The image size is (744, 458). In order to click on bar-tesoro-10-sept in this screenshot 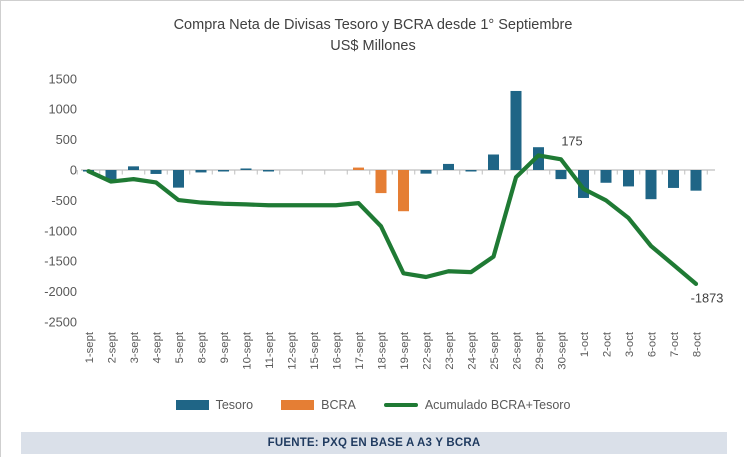, I will do `click(246, 169)`.